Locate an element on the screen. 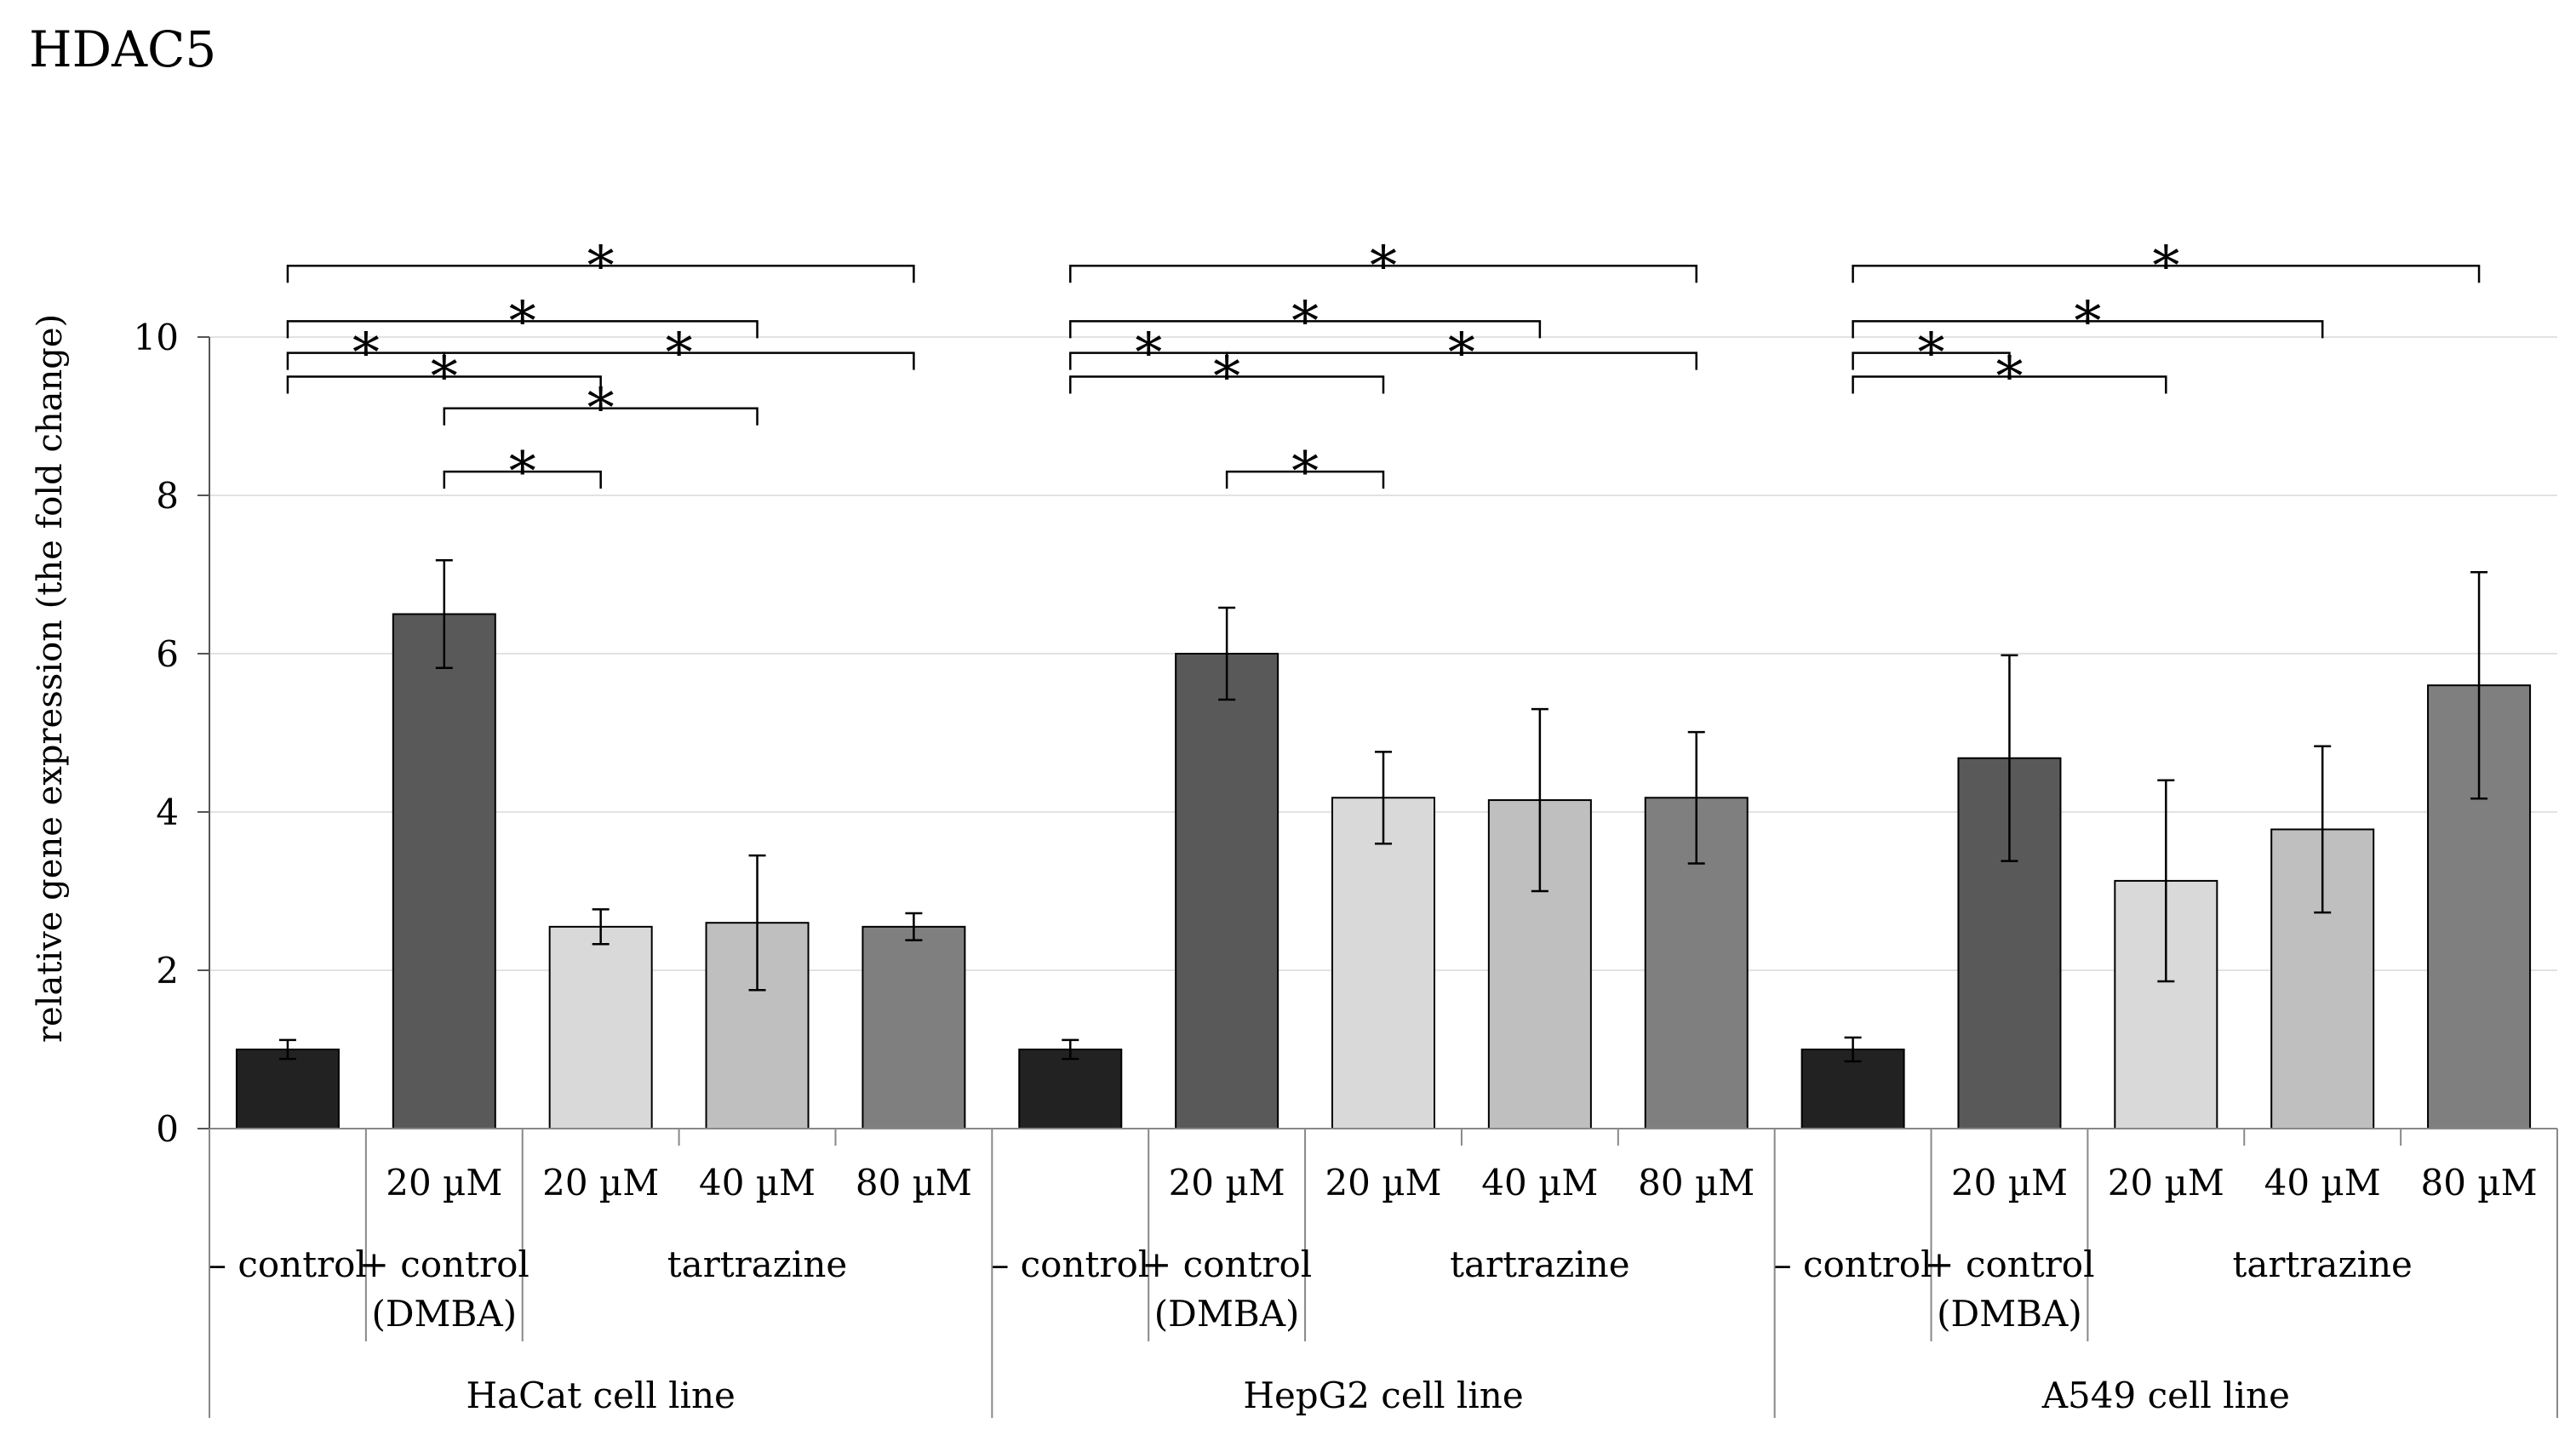  cell-line-label: A549 cell line is located at coordinates (2166, 1395).